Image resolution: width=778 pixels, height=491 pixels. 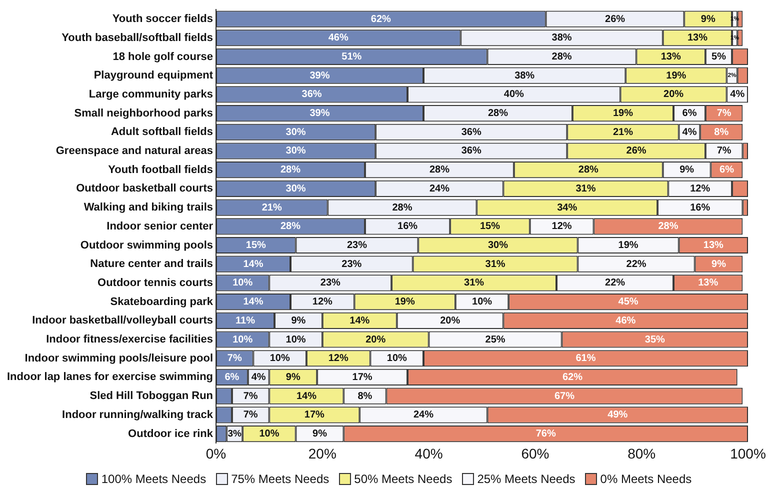 What do you see at coordinates (721, 132) in the screenshot?
I see `data-label: 8%` at bounding box center [721, 132].